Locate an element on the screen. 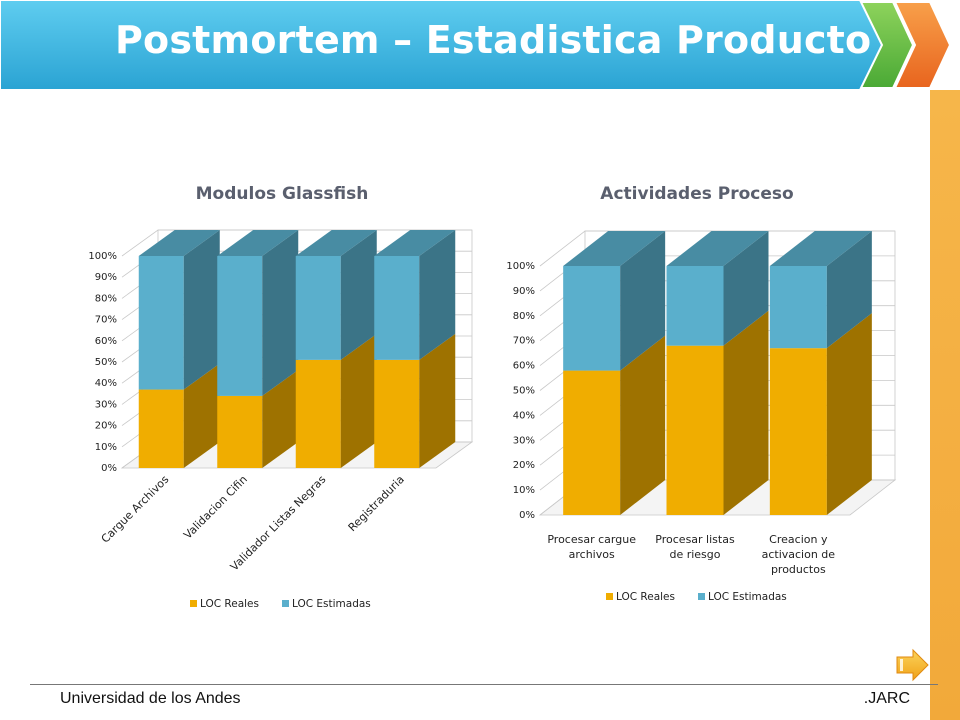 This screenshot has height=720, width=960. gridline is located at coordinates (717, 248).